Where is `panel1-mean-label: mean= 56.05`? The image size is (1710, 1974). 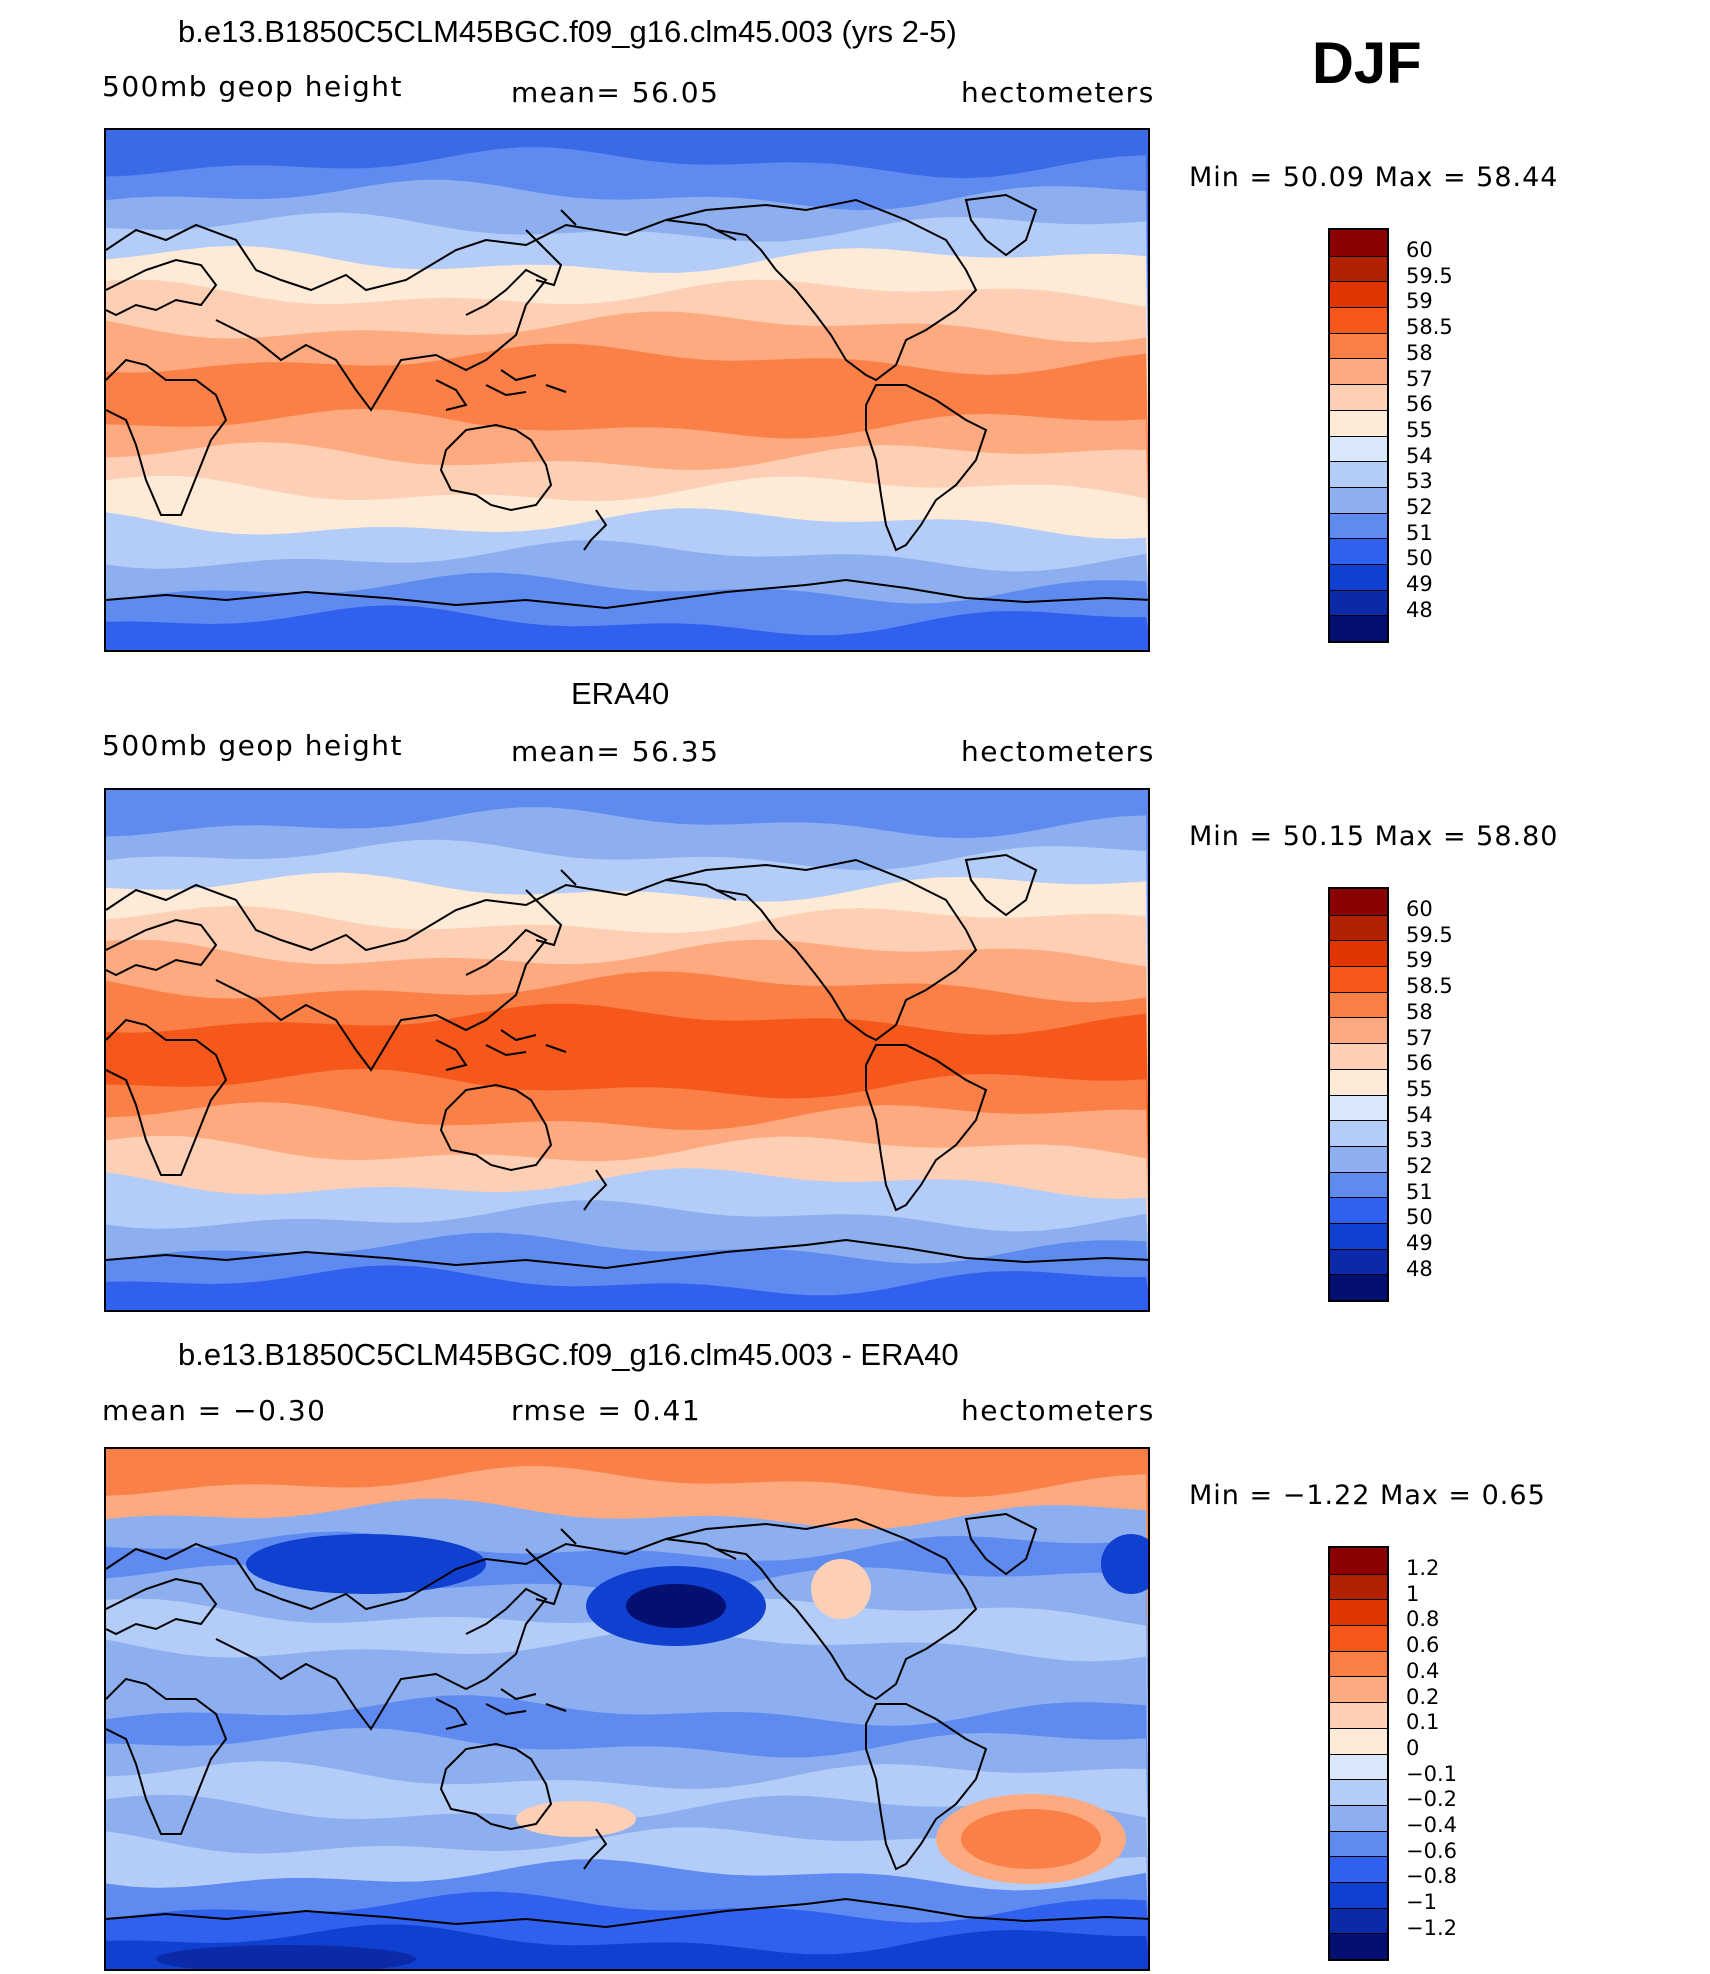 panel1-mean-label: mean= 56.05 is located at coordinates (615, 92).